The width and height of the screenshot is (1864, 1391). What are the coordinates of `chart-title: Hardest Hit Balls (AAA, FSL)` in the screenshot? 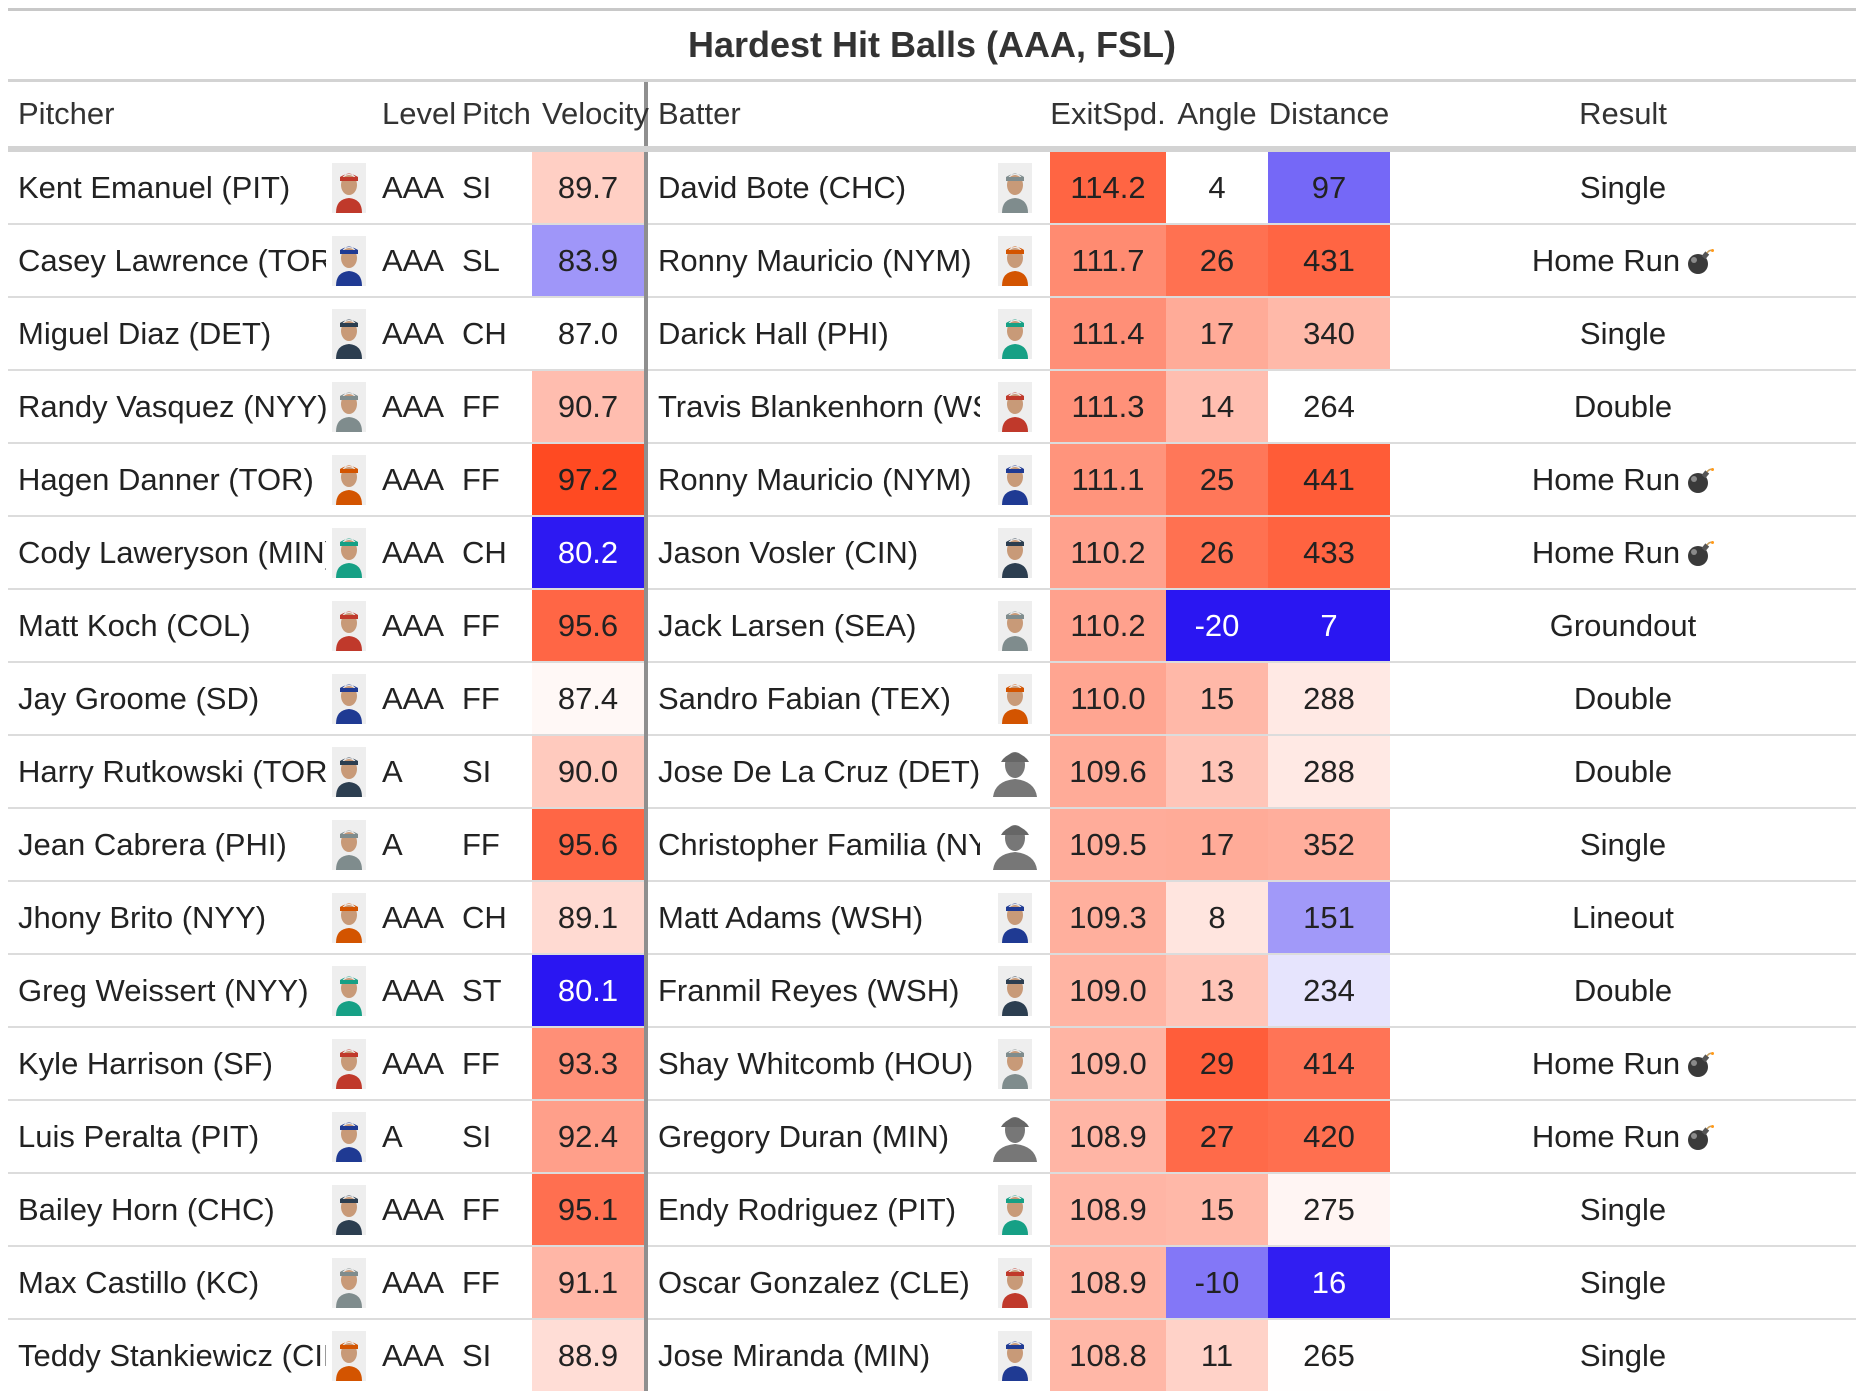 It's located at (932, 44).